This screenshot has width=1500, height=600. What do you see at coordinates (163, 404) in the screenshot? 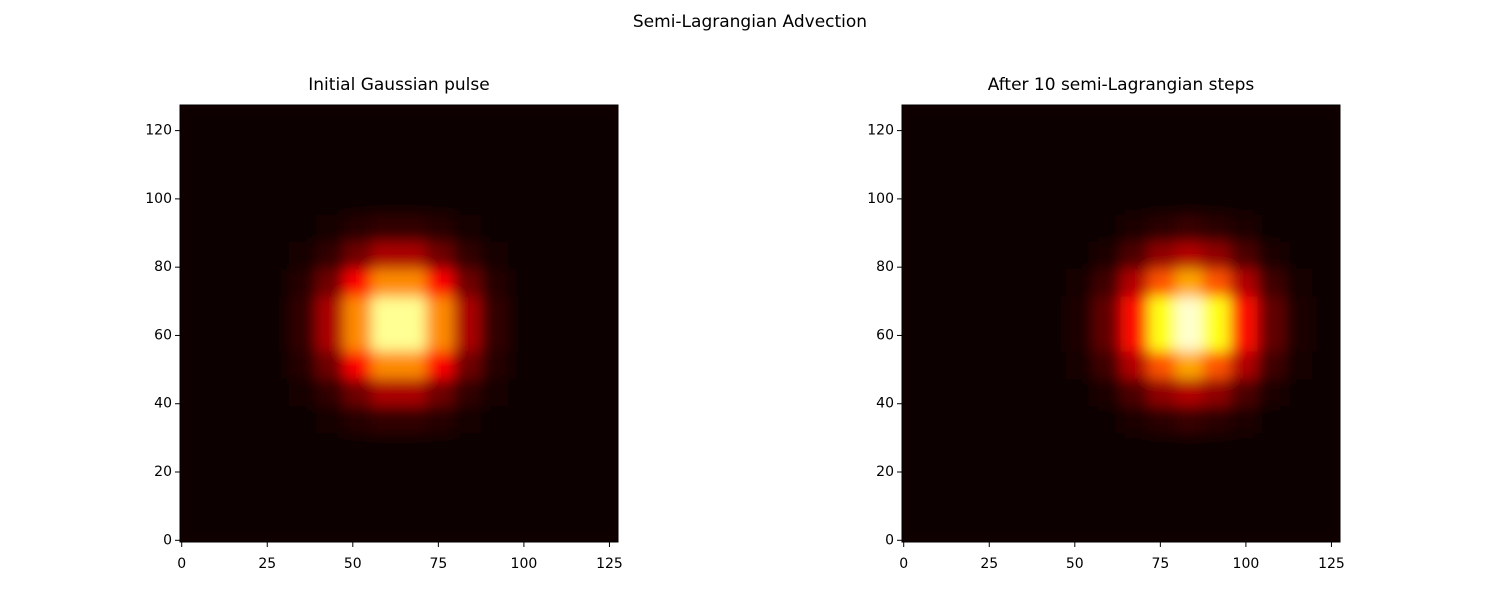
I see `y-tick-label: 40` at bounding box center [163, 404].